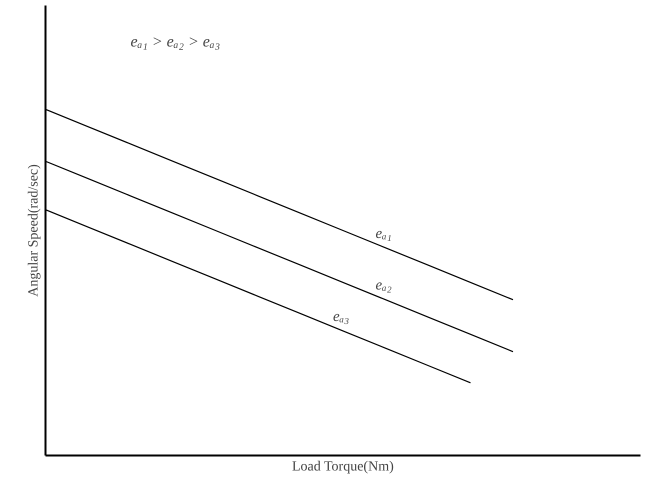 This screenshot has height=501, width=656. I want to click on series-label: eₐ₂, so click(384, 286).